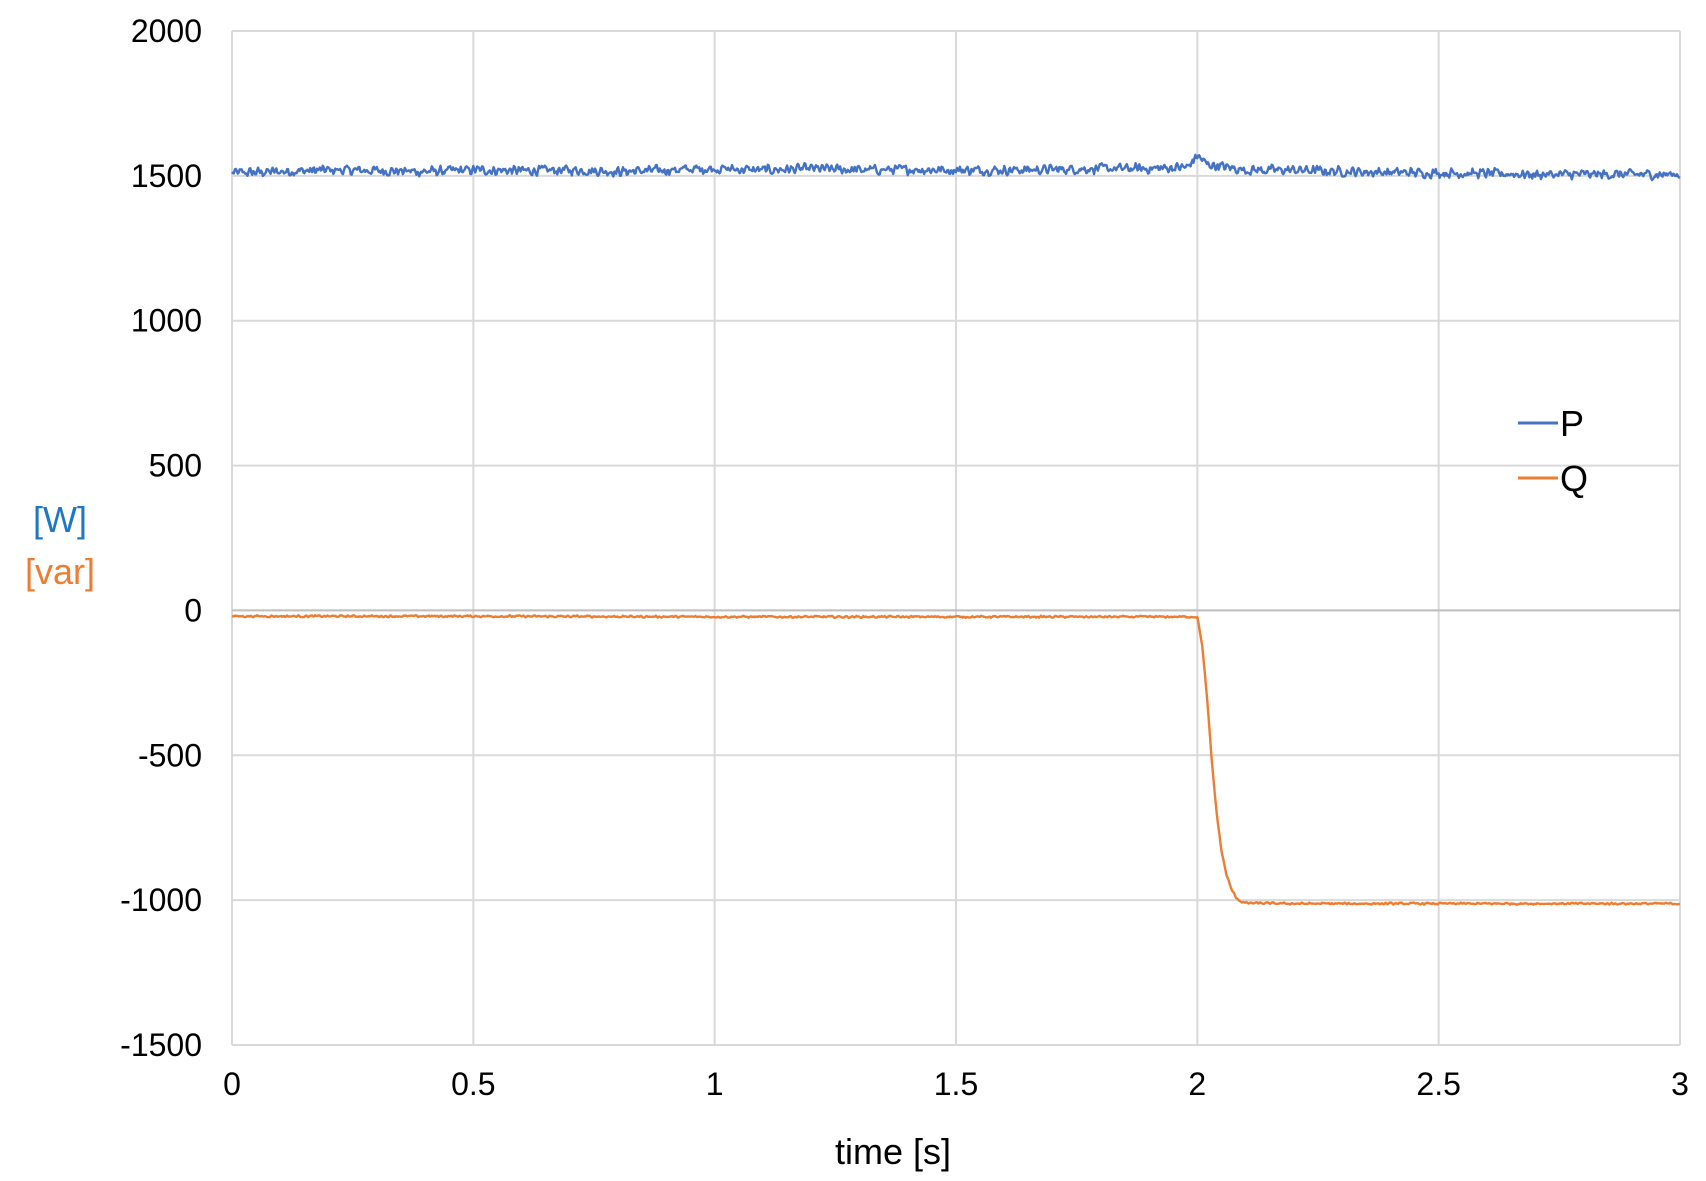  What do you see at coordinates (1197, 1084) in the screenshot?
I see `x-tick-label: 2` at bounding box center [1197, 1084].